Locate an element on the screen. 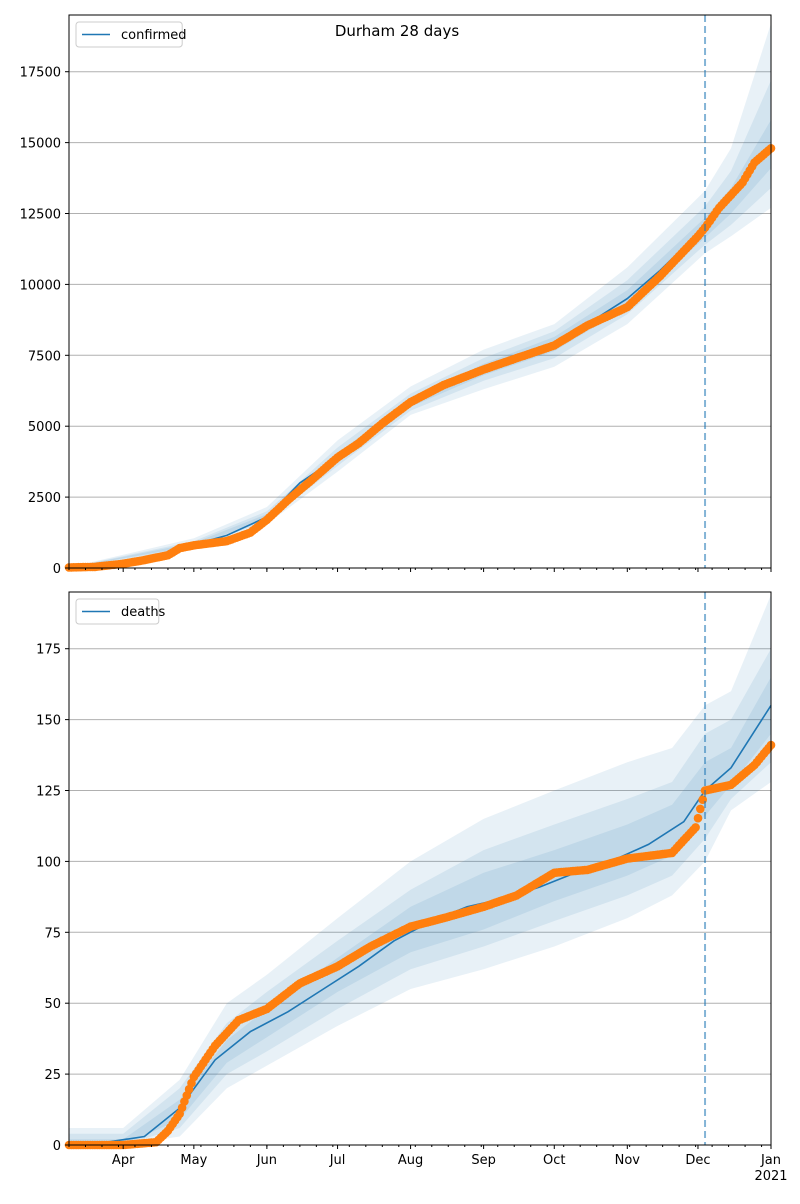 This screenshot has width=800, height=1204. x-tick-label: Dec is located at coordinates (697, 1160).